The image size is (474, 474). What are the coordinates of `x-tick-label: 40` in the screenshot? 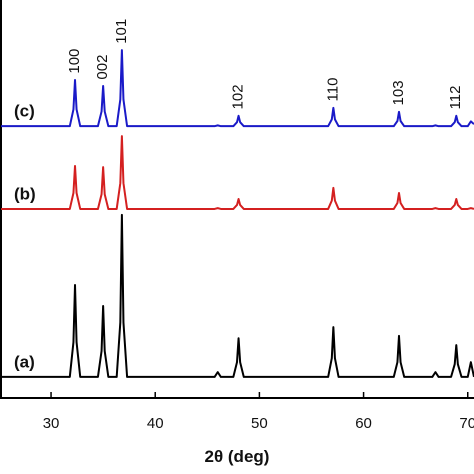 It's located at (155, 423).